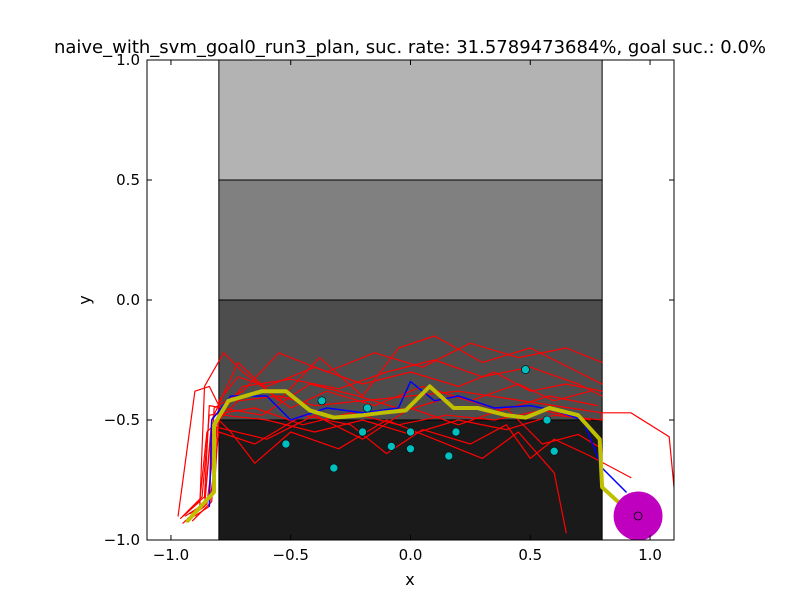 The height and width of the screenshot is (600, 800). What do you see at coordinates (171, 555) in the screenshot?
I see `x-tick-label-0: −1.0` at bounding box center [171, 555].